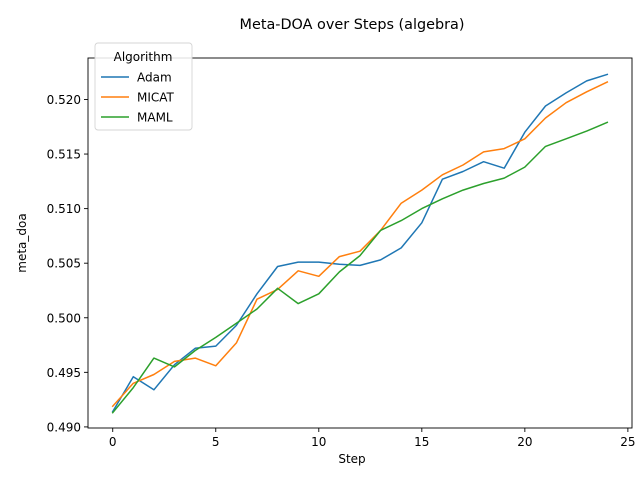  I want to click on legend-box, so click(143, 86).